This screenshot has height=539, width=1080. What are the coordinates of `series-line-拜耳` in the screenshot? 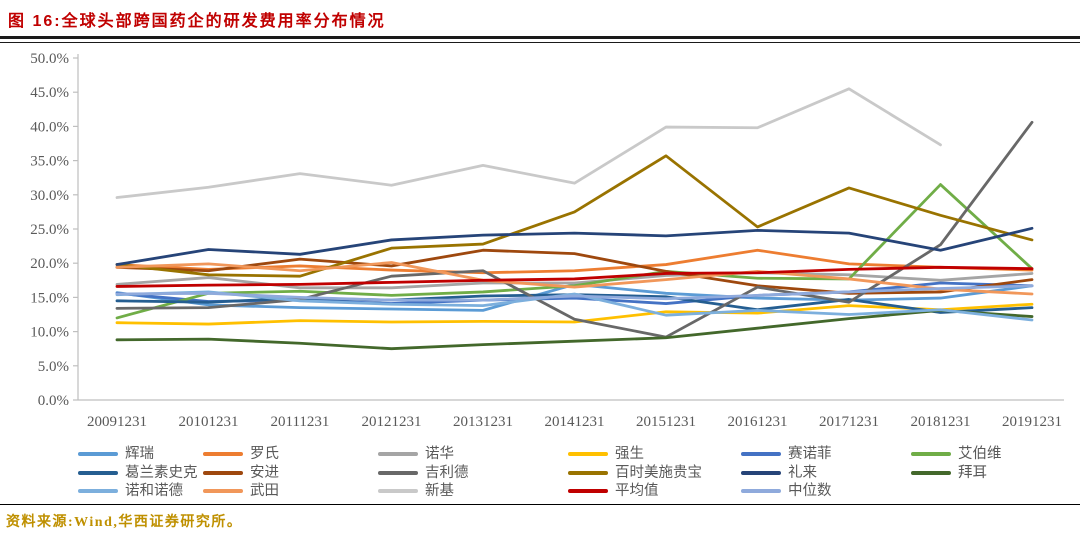 It's located at (574, 329).